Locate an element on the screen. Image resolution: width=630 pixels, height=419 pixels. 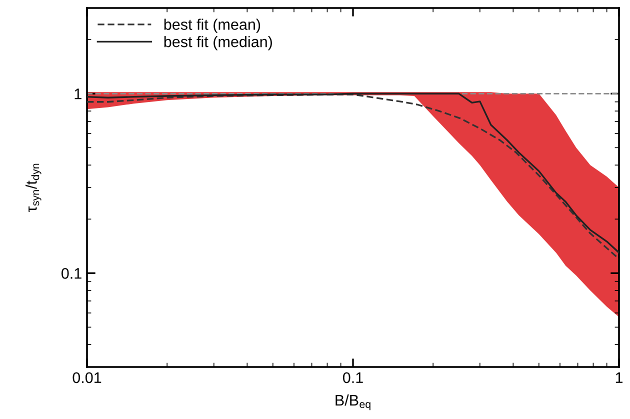
x-axis-title: B/B$_{eq}$ is located at coordinates (353, 402).